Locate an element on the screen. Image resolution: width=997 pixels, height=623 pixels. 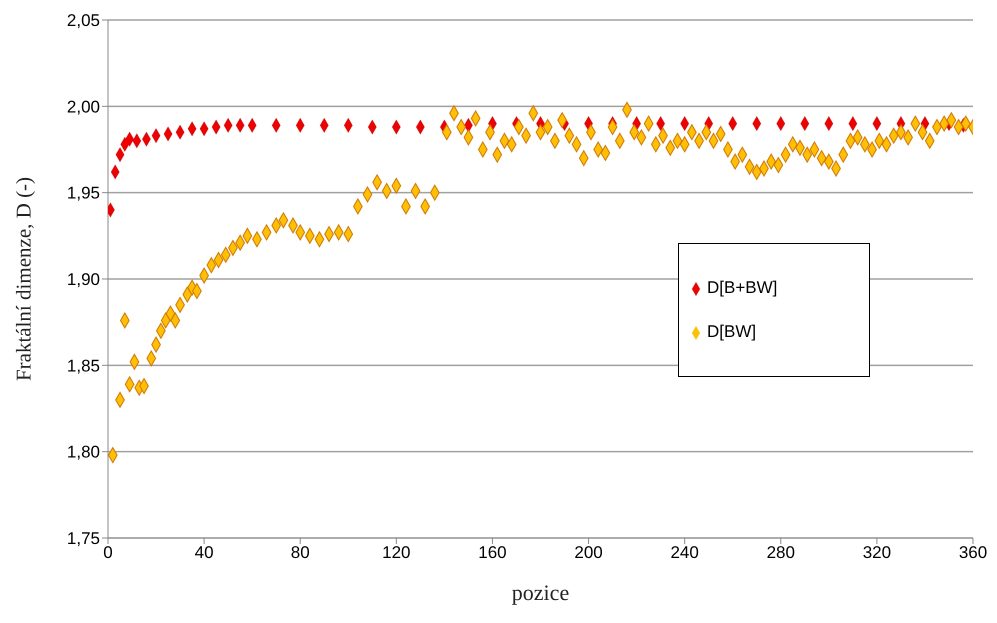
x-tick-label: 120 is located at coordinates (396, 552).